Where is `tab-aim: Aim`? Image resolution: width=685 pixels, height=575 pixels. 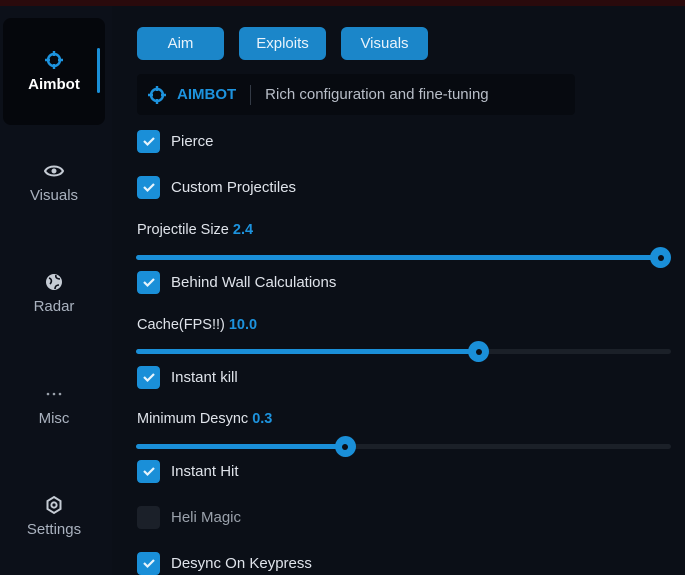
tab-aim: Aim is located at coordinates (180, 43).